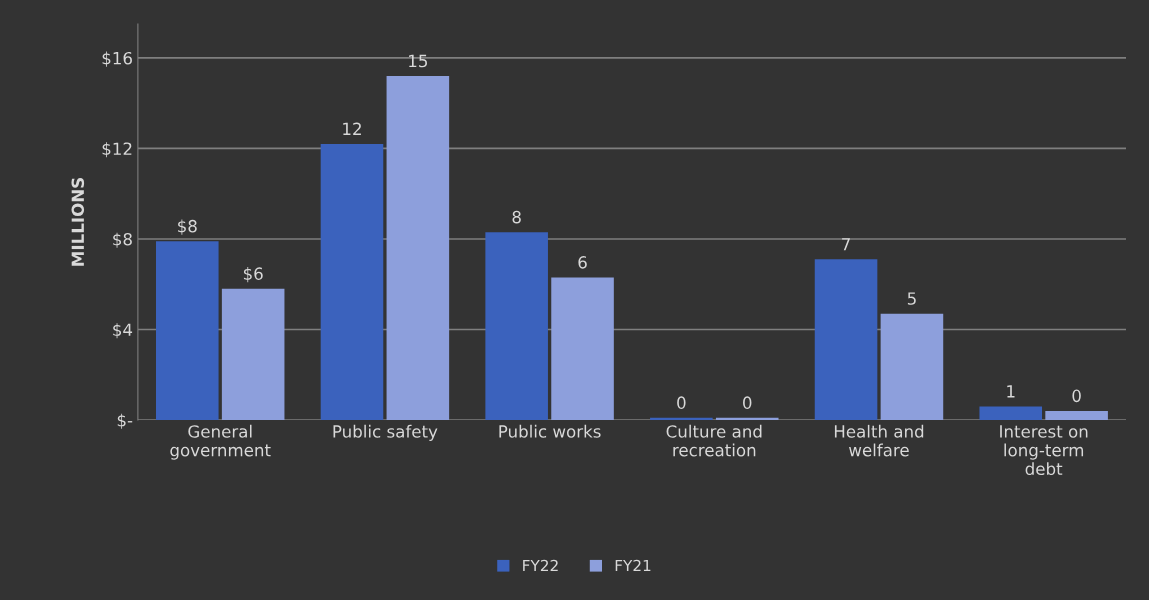  What do you see at coordinates (418, 61) in the screenshot?
I see `data-label: 15` at bounding box center [418, 61].